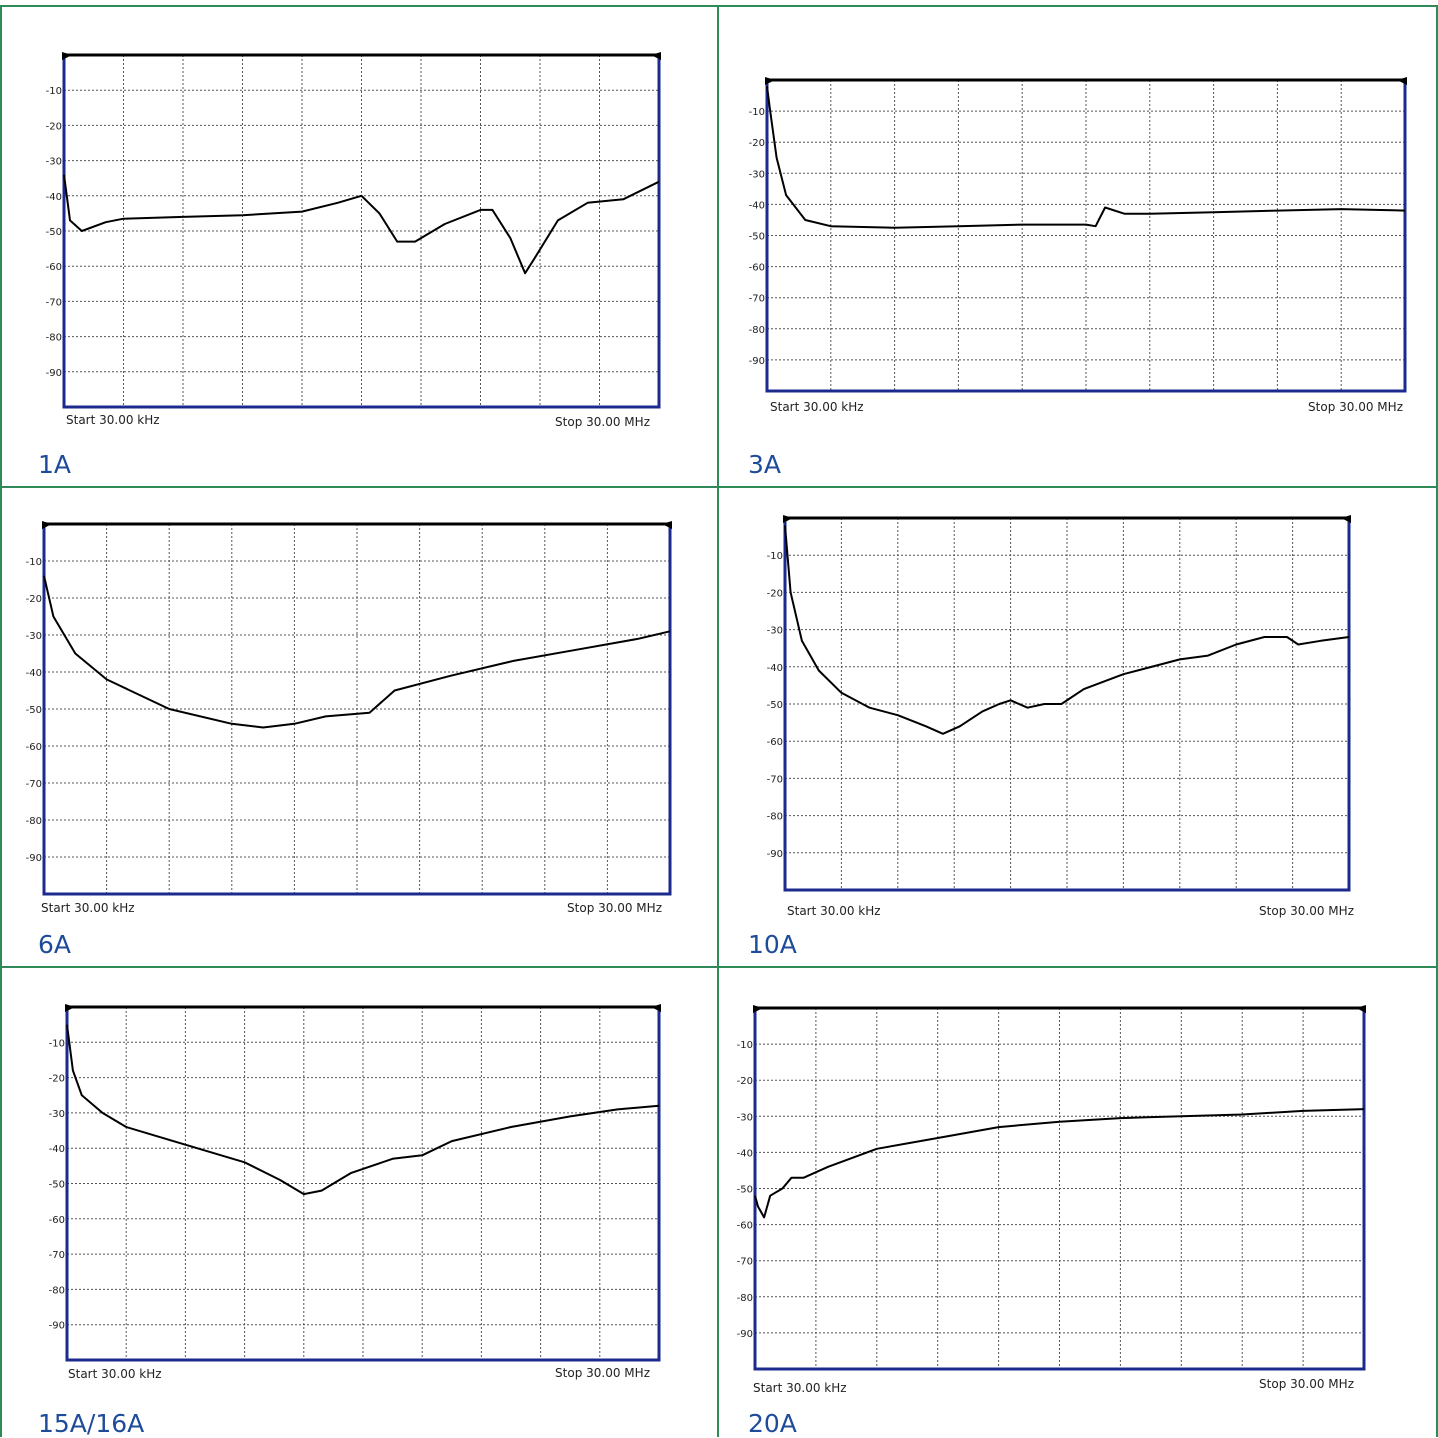 This screenshot has width=1438, height=1438. I want to click on grid-divider-row1, so click(719, 487).